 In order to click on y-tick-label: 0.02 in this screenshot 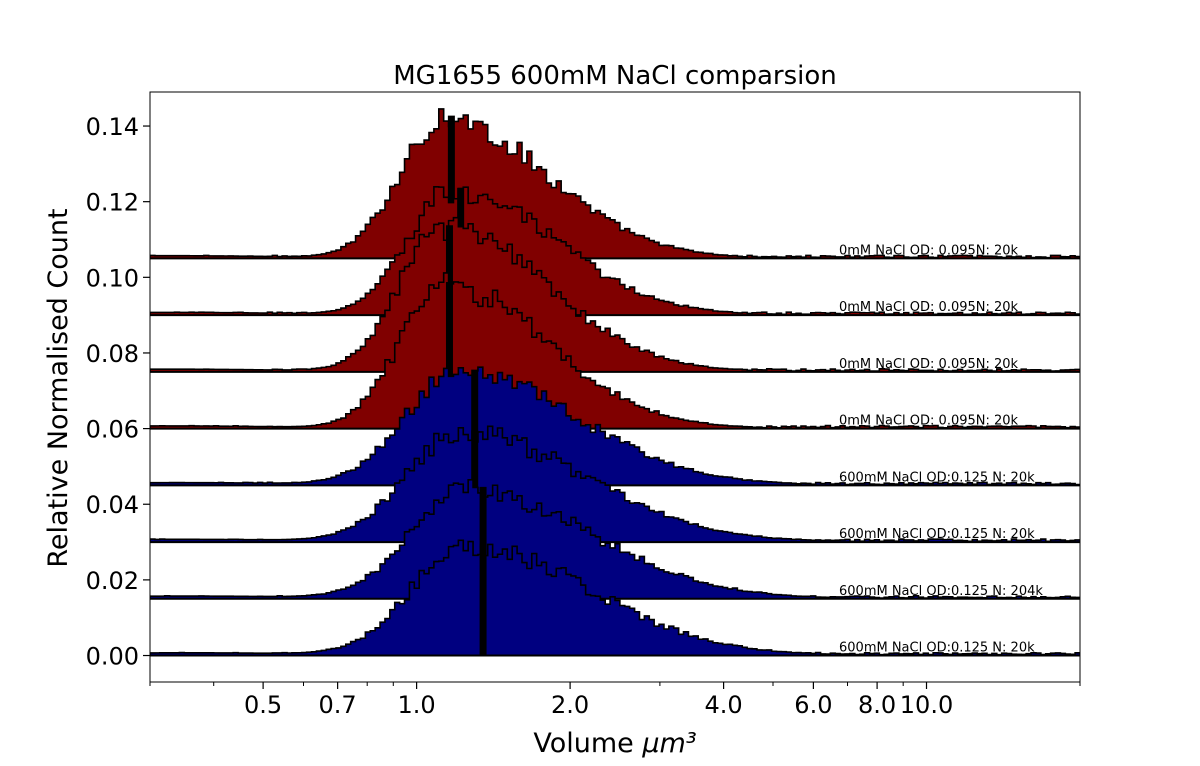, I will do `click(112, 581)`.